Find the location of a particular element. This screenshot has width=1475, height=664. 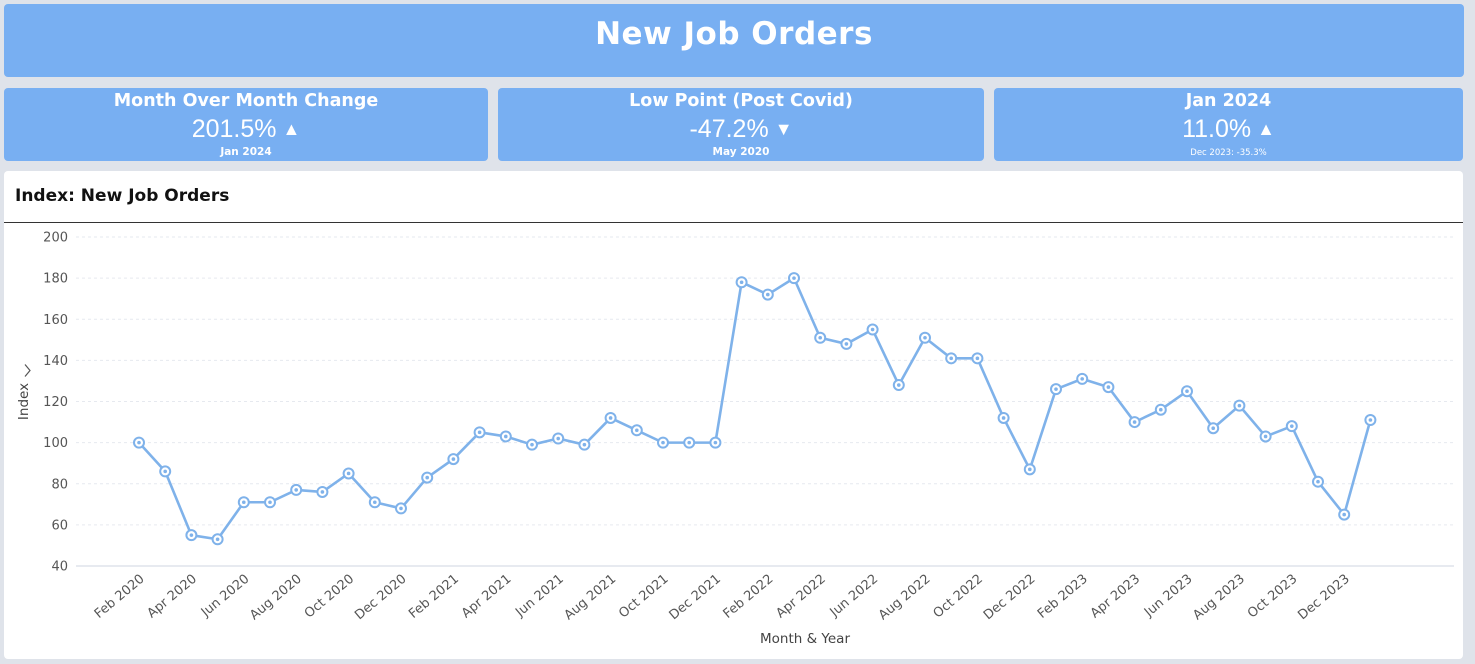

y-tick-label: 140 is located at coordinates (55, 361).